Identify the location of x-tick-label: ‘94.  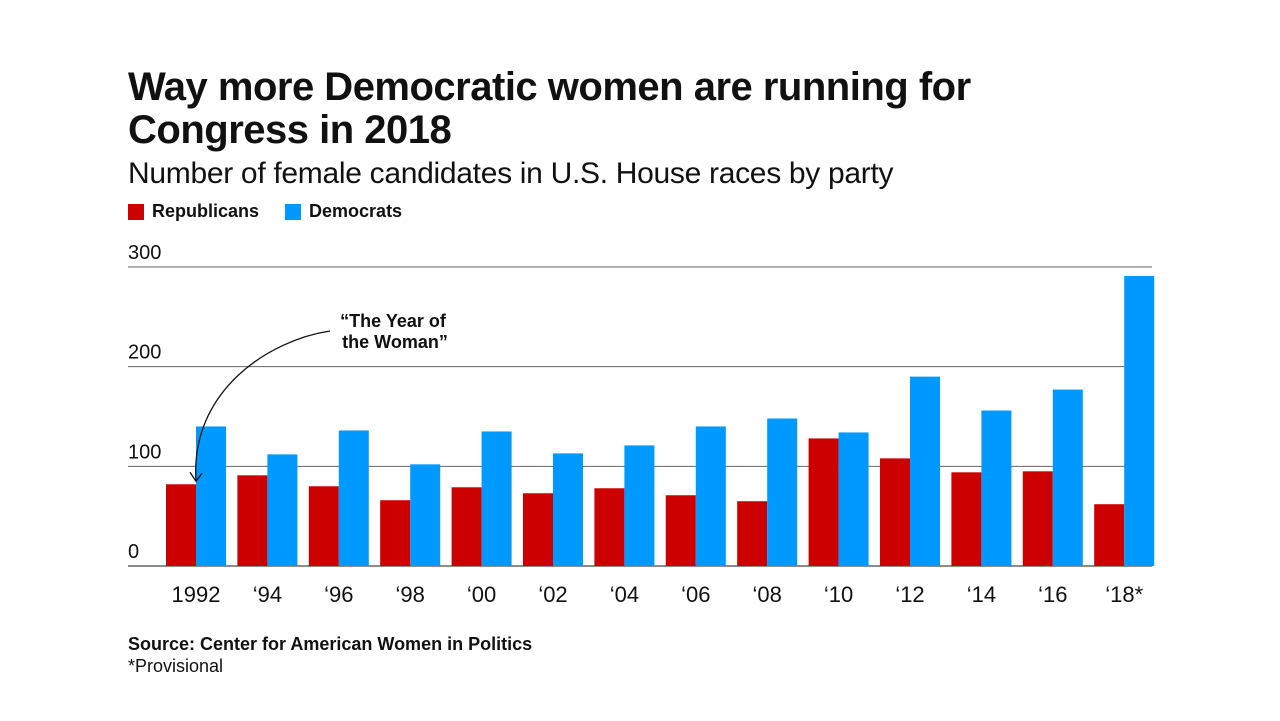
(267, 594).